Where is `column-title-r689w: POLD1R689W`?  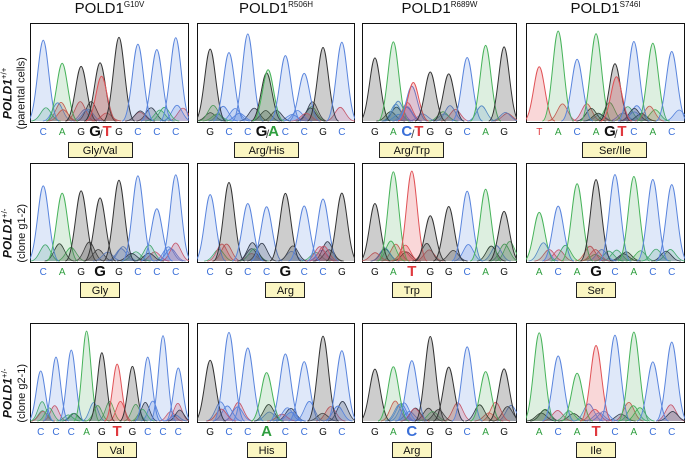 column-title-r689w: POLD1R689W is located at coordinates (439, 10).